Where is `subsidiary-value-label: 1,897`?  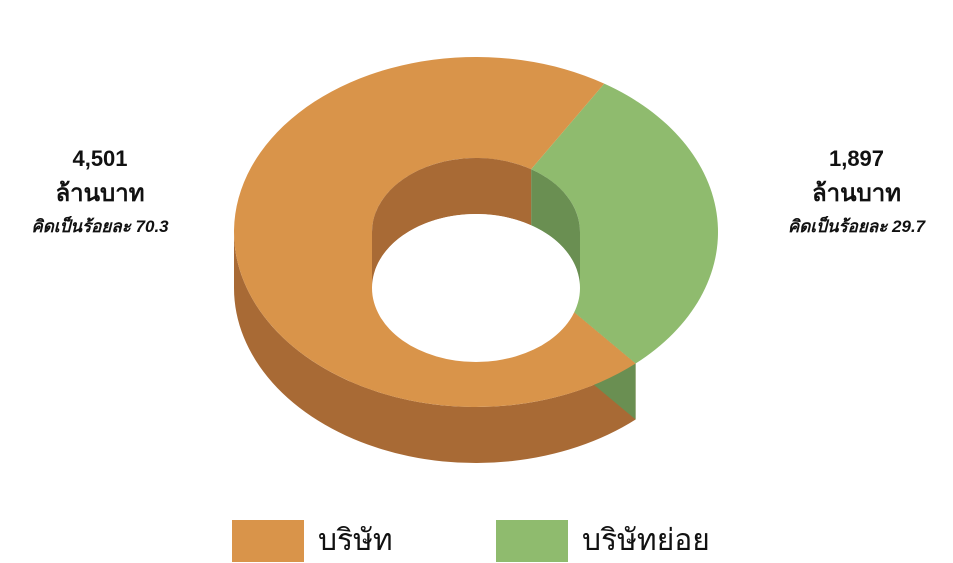 subsidiary-value-label: 1,897 is located at coordinates (856, 158).